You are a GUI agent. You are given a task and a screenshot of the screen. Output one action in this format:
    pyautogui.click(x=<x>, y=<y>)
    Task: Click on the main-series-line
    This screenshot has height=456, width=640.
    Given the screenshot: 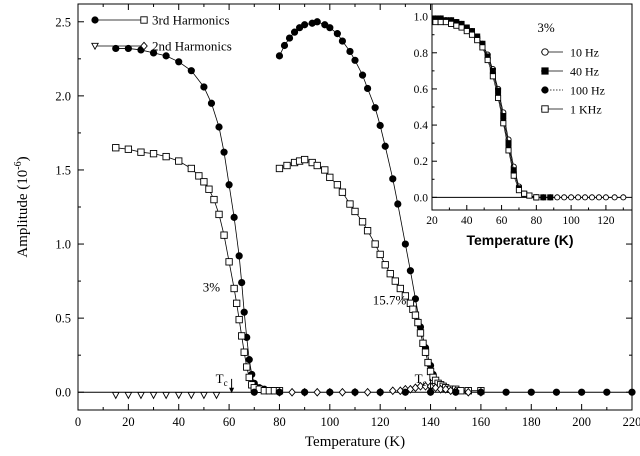 What is the action you would take?
    pyautogui.click(x=197, y=269)
    